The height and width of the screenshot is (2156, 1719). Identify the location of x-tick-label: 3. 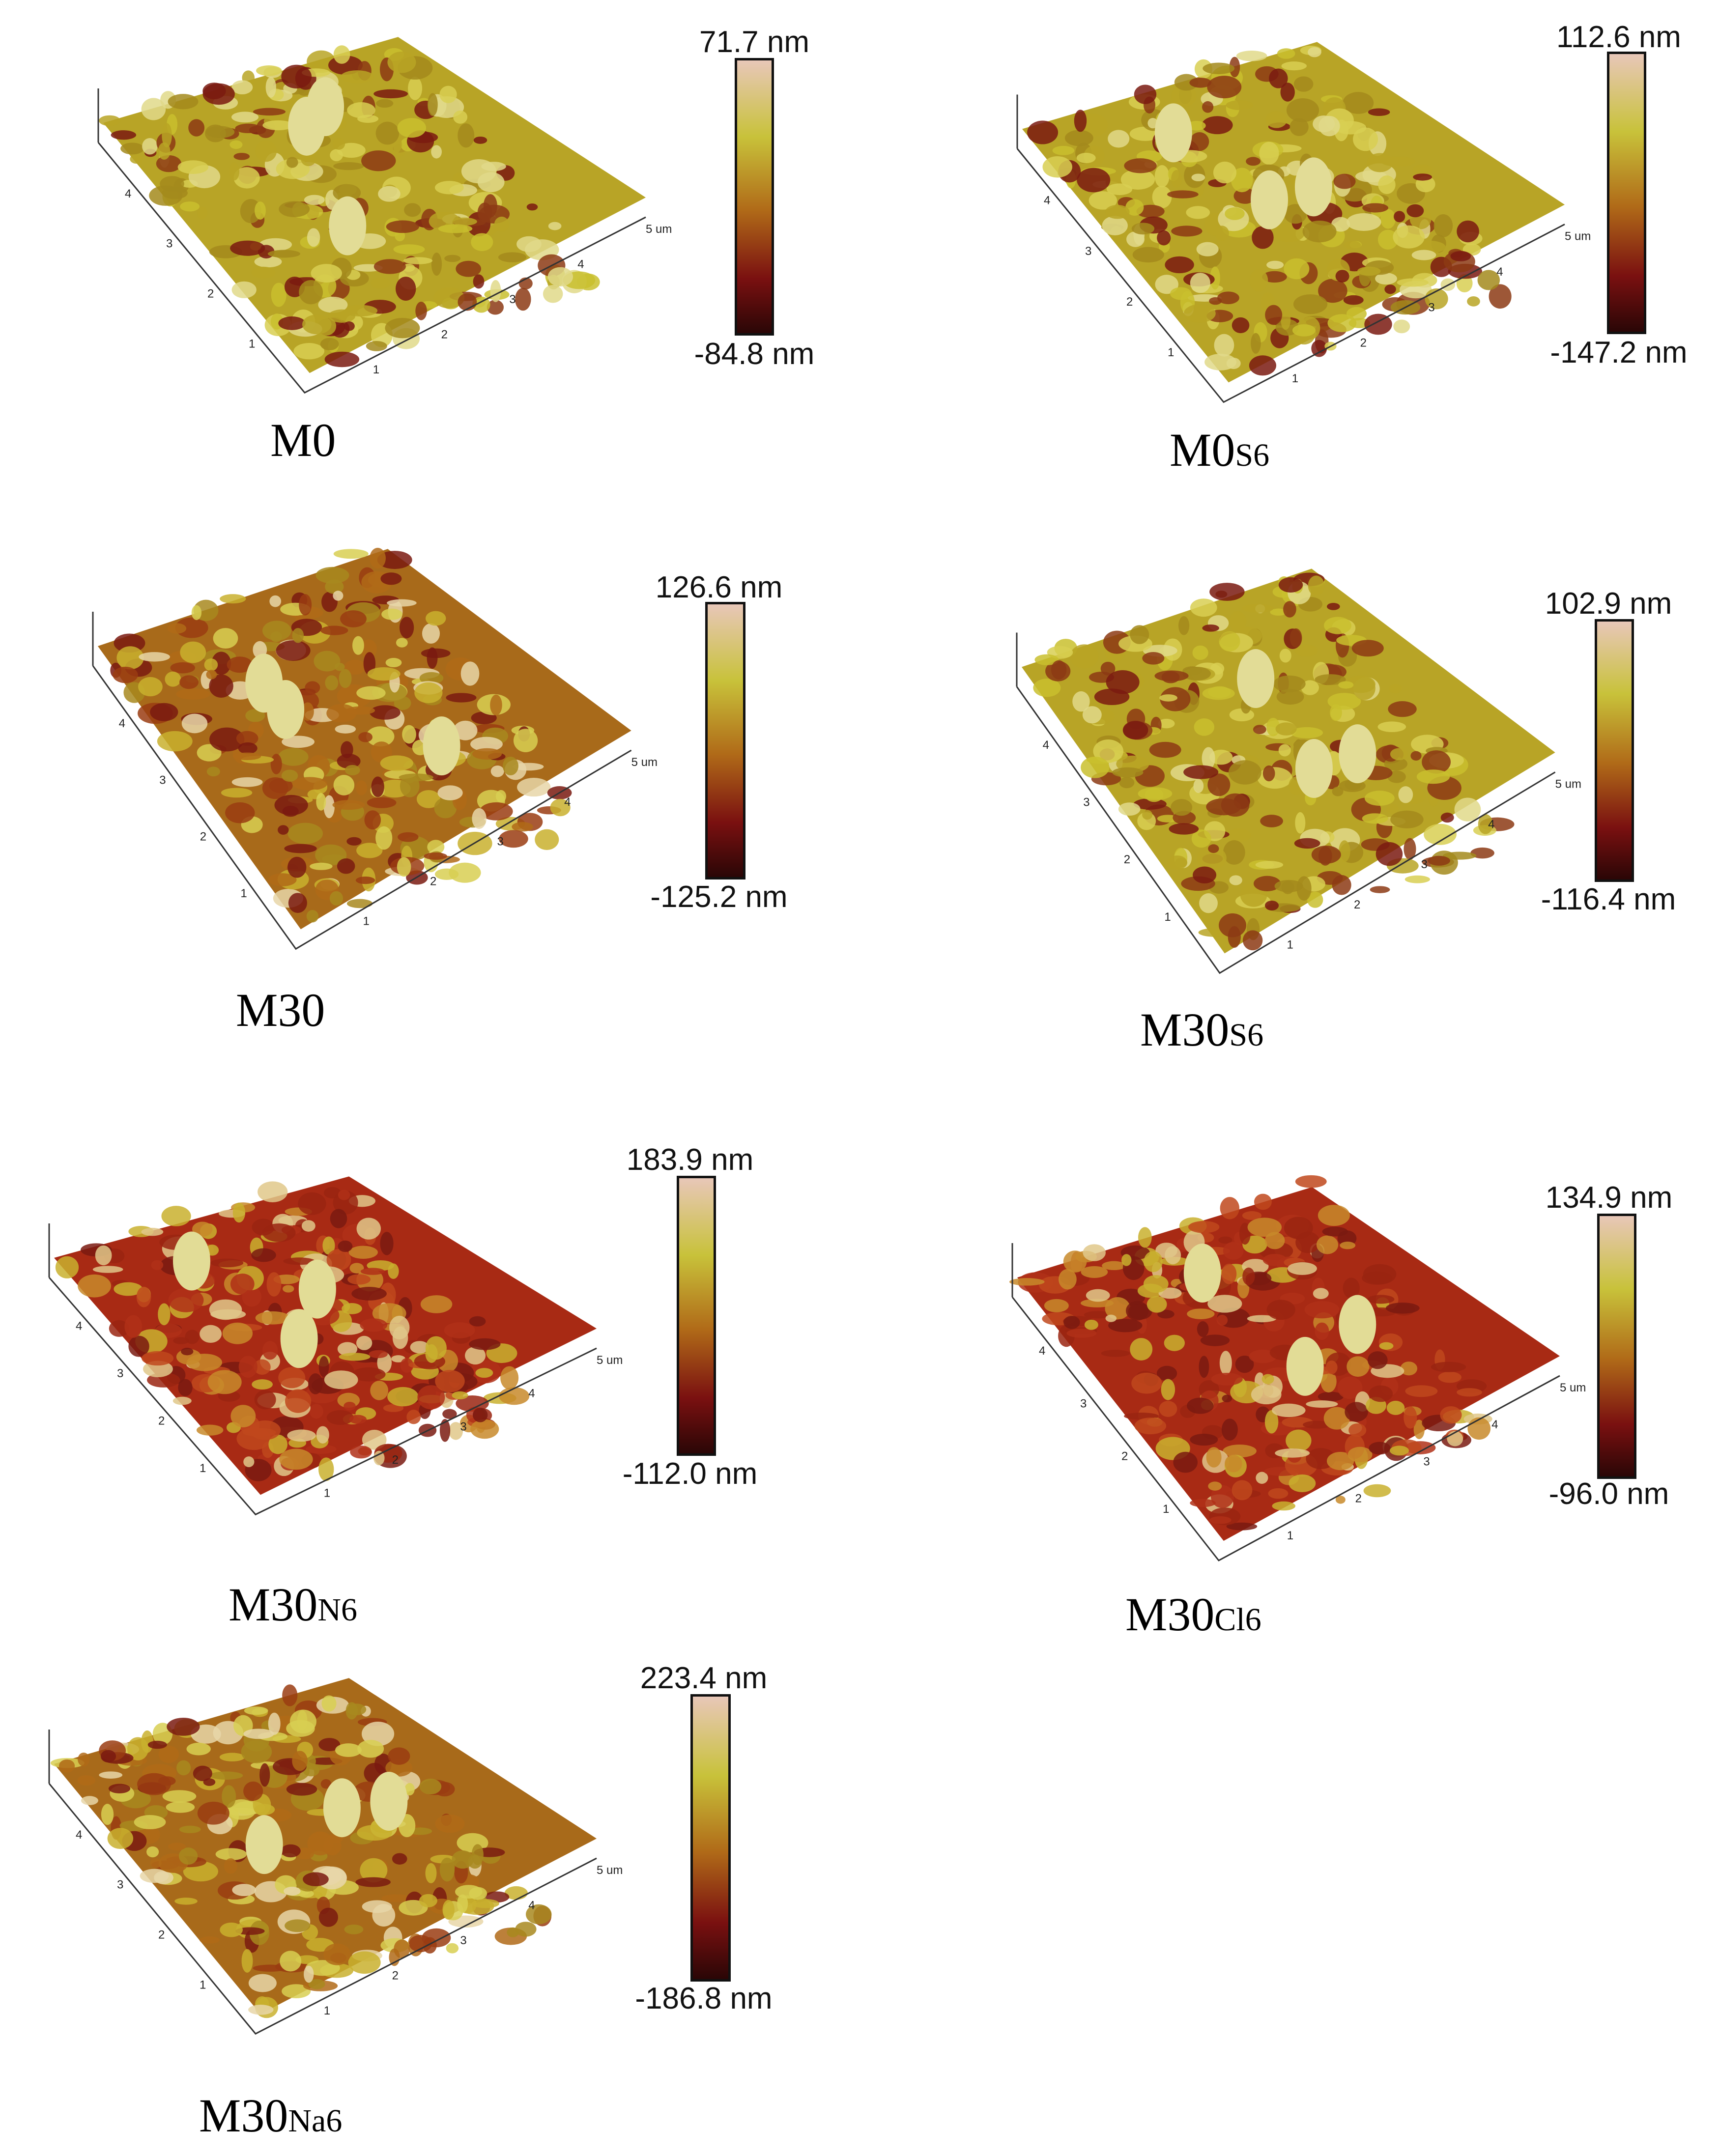
(463, 1940).